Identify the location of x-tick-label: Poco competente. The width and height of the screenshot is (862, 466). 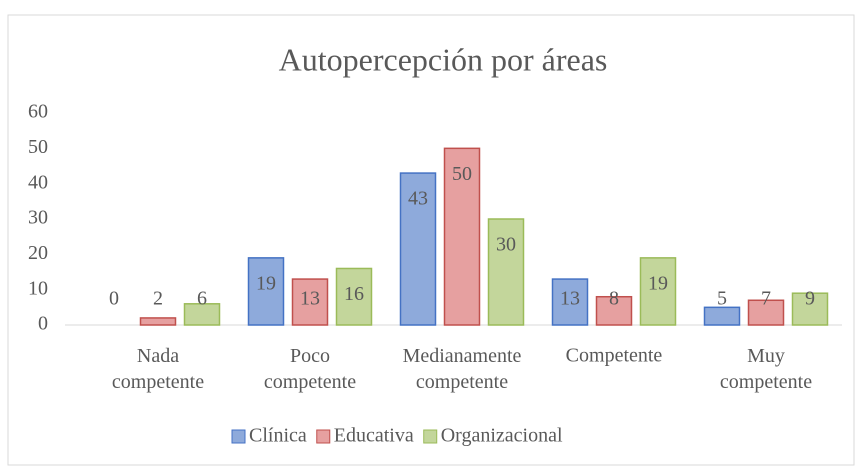
(310, 369).